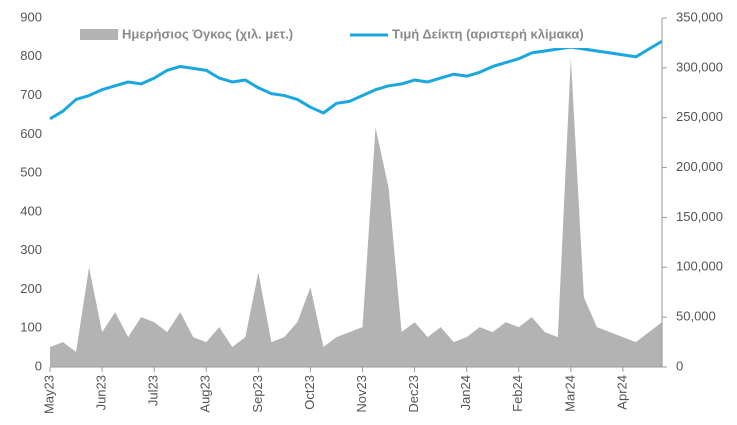 The height and width of the screenshot is (425, 737). I want to click on x-tick-label: Jun23, so click(101, 392).